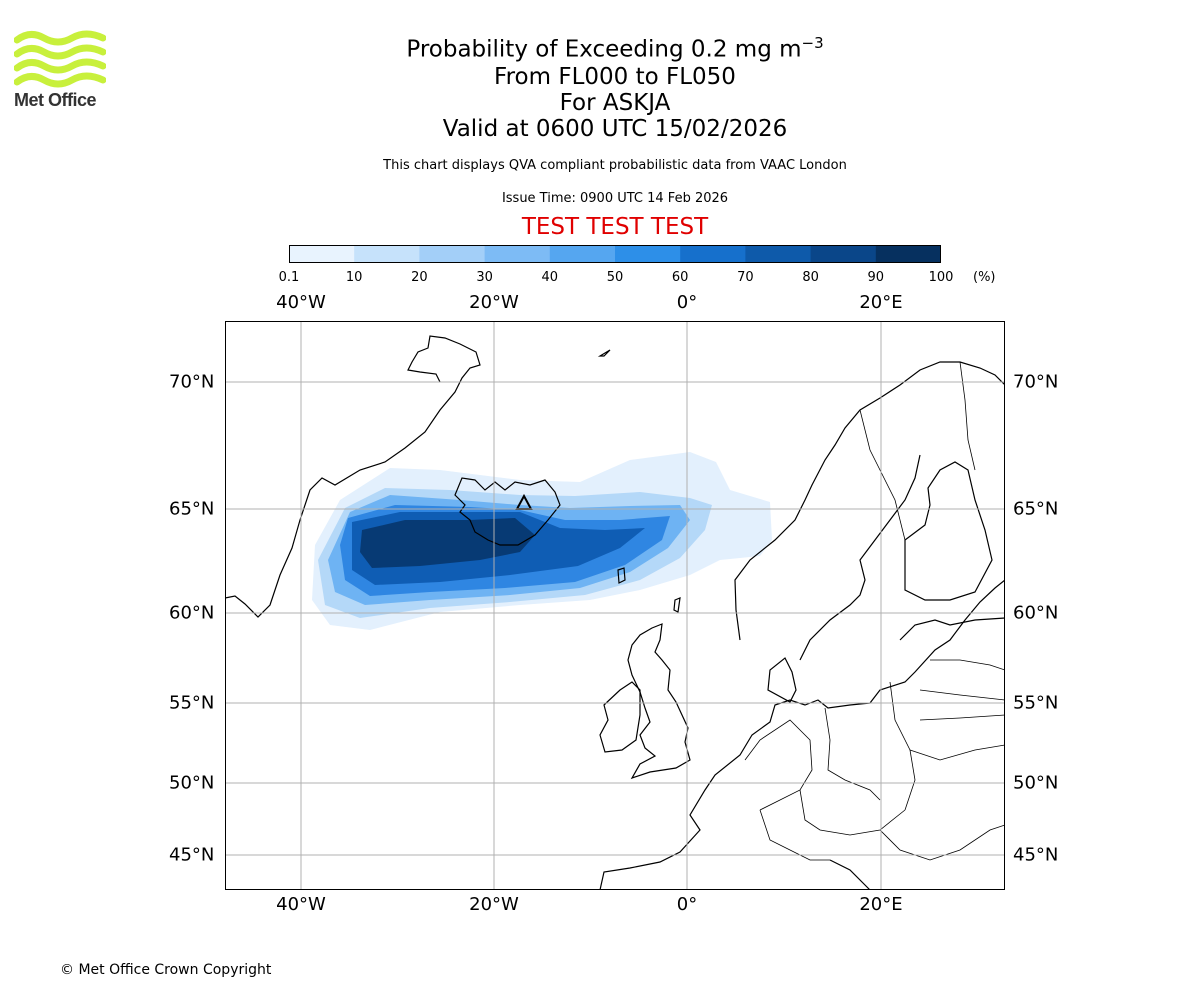 The height and width of the screenshot is (1000, 1200). I want to click on colorbar-tick-label: 30, so click(484, 277).